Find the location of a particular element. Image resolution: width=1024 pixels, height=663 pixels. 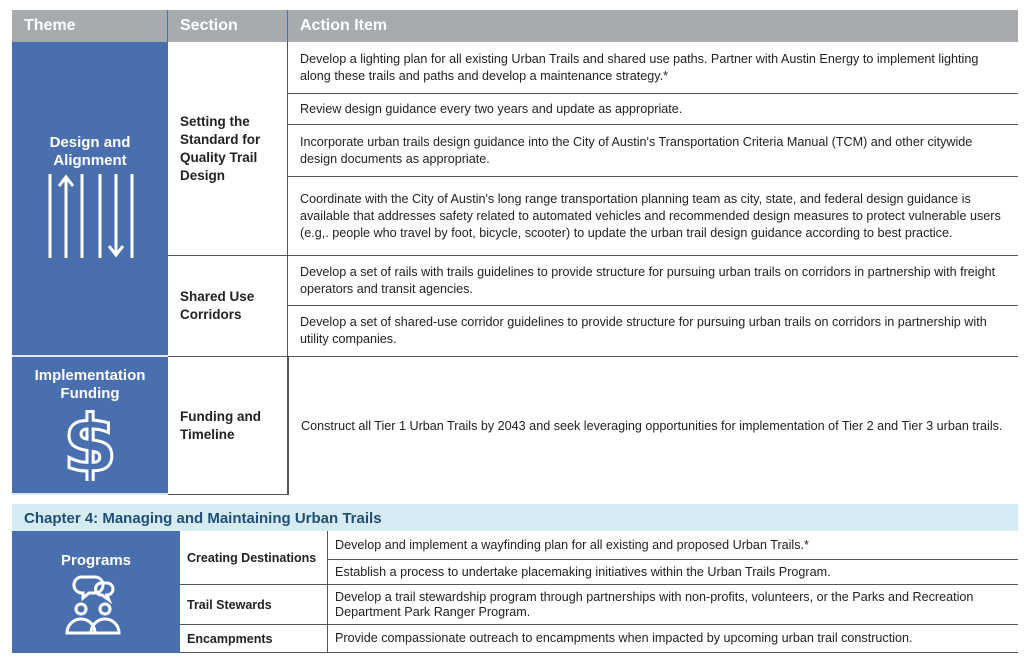

header-section: Section is located at coordinates (228, 26).